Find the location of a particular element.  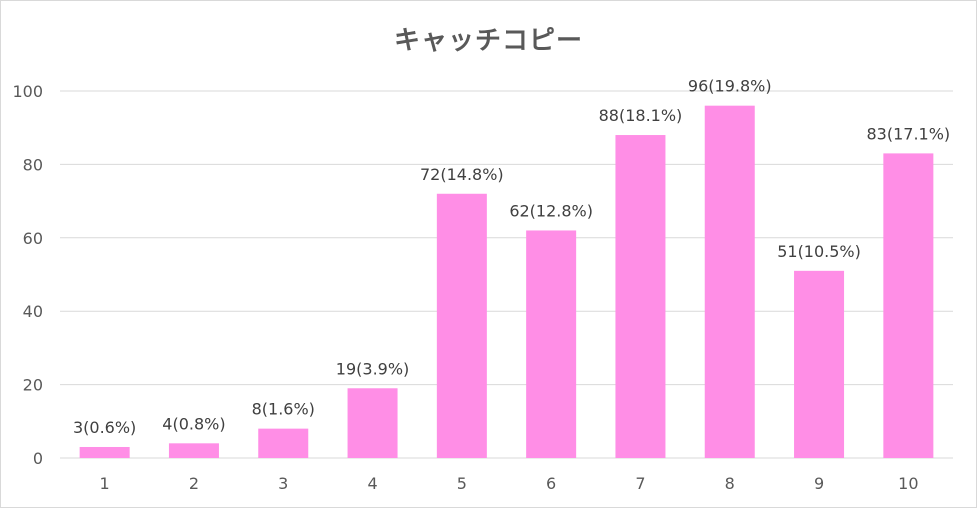

y-tick-label: 40 is located at coordinates (33, 311).